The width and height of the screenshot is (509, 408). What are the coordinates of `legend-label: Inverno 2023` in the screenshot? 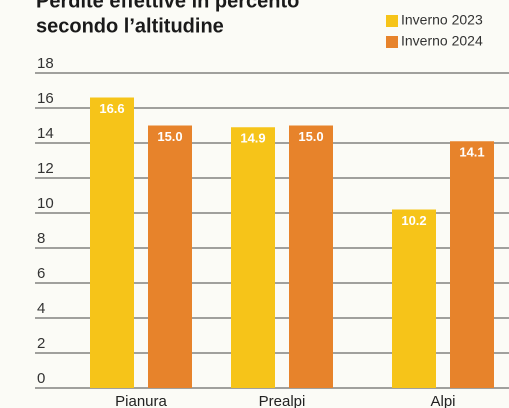 It's located at (442, 20).